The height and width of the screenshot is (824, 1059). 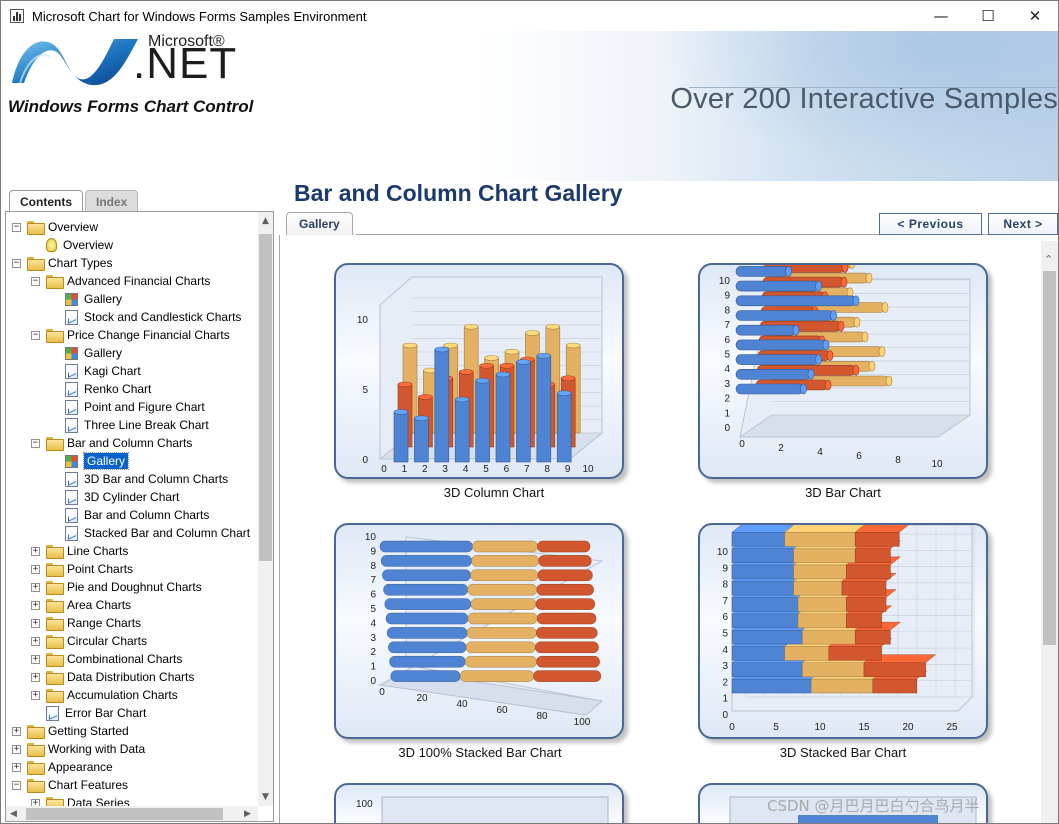 I want to click on tree-item: − Advanced Financial Charts, so click(x=120, y=281).